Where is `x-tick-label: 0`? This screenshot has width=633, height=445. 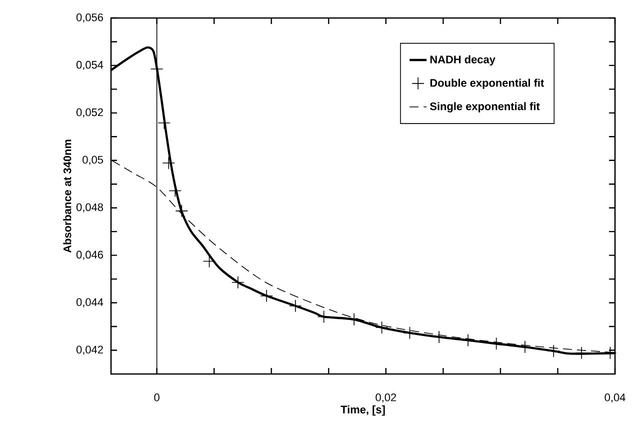 x-tick-label: 0 is located at coordinates (157, 398).